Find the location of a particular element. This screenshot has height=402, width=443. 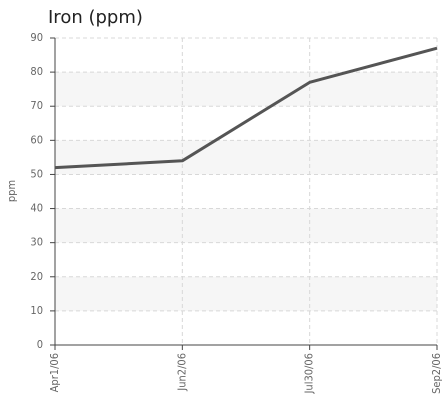

y-tick-label: 80 is located at coordinates (36, 71).